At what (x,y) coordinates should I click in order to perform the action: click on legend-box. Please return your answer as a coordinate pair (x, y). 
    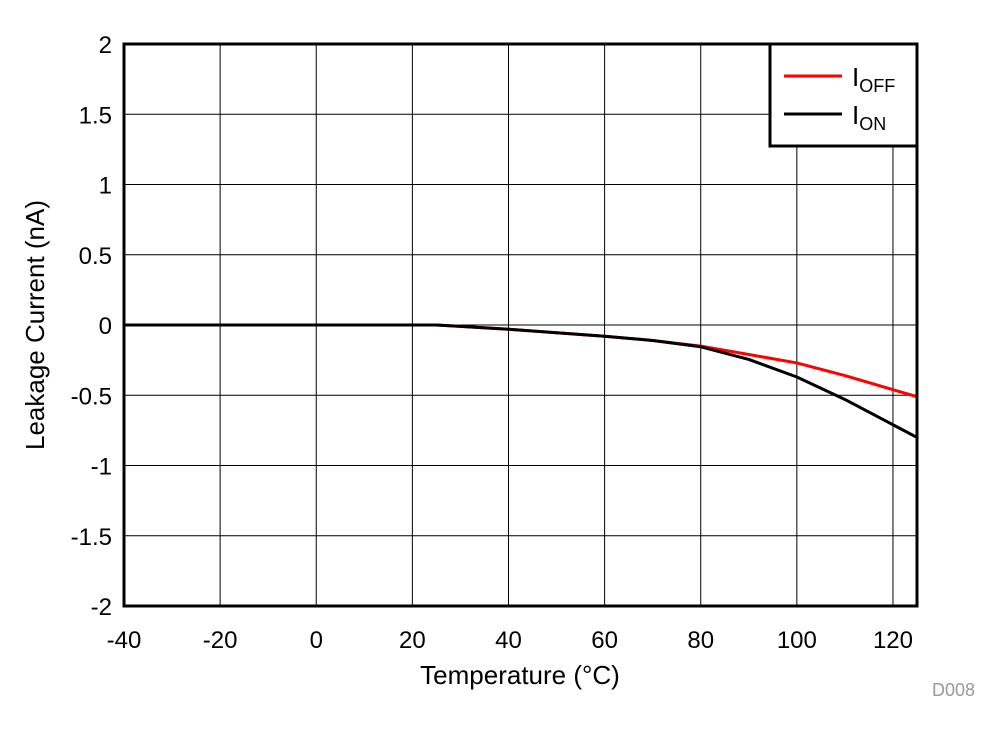
    Looking at the image, I should click on (843, 95).